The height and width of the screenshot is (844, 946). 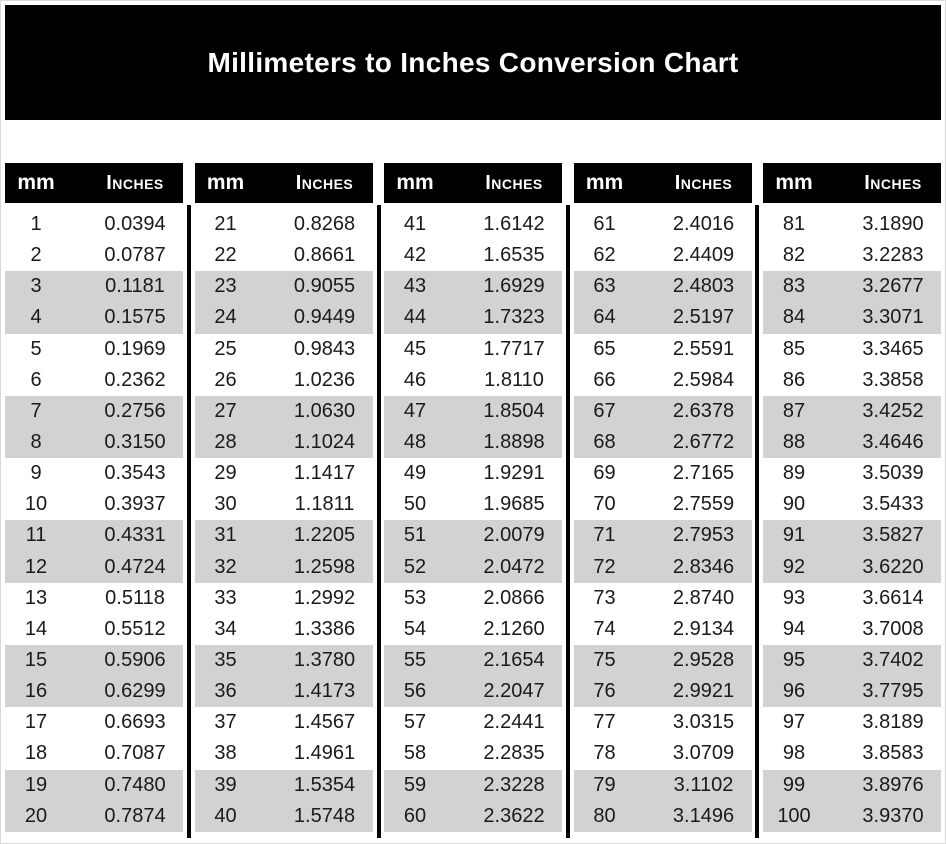 What do you see at coordinates (135, 753) in the screenshot?
I see `inches-value: 0.7087` at bounding box center [135, 753].